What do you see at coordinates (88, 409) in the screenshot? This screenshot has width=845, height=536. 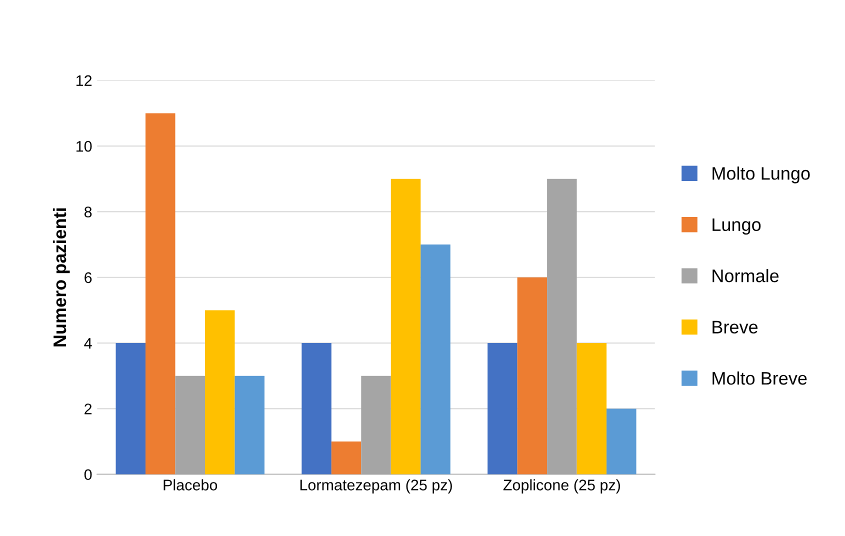 I see `y-tick-label: 2` at bounding box center [88, 409].